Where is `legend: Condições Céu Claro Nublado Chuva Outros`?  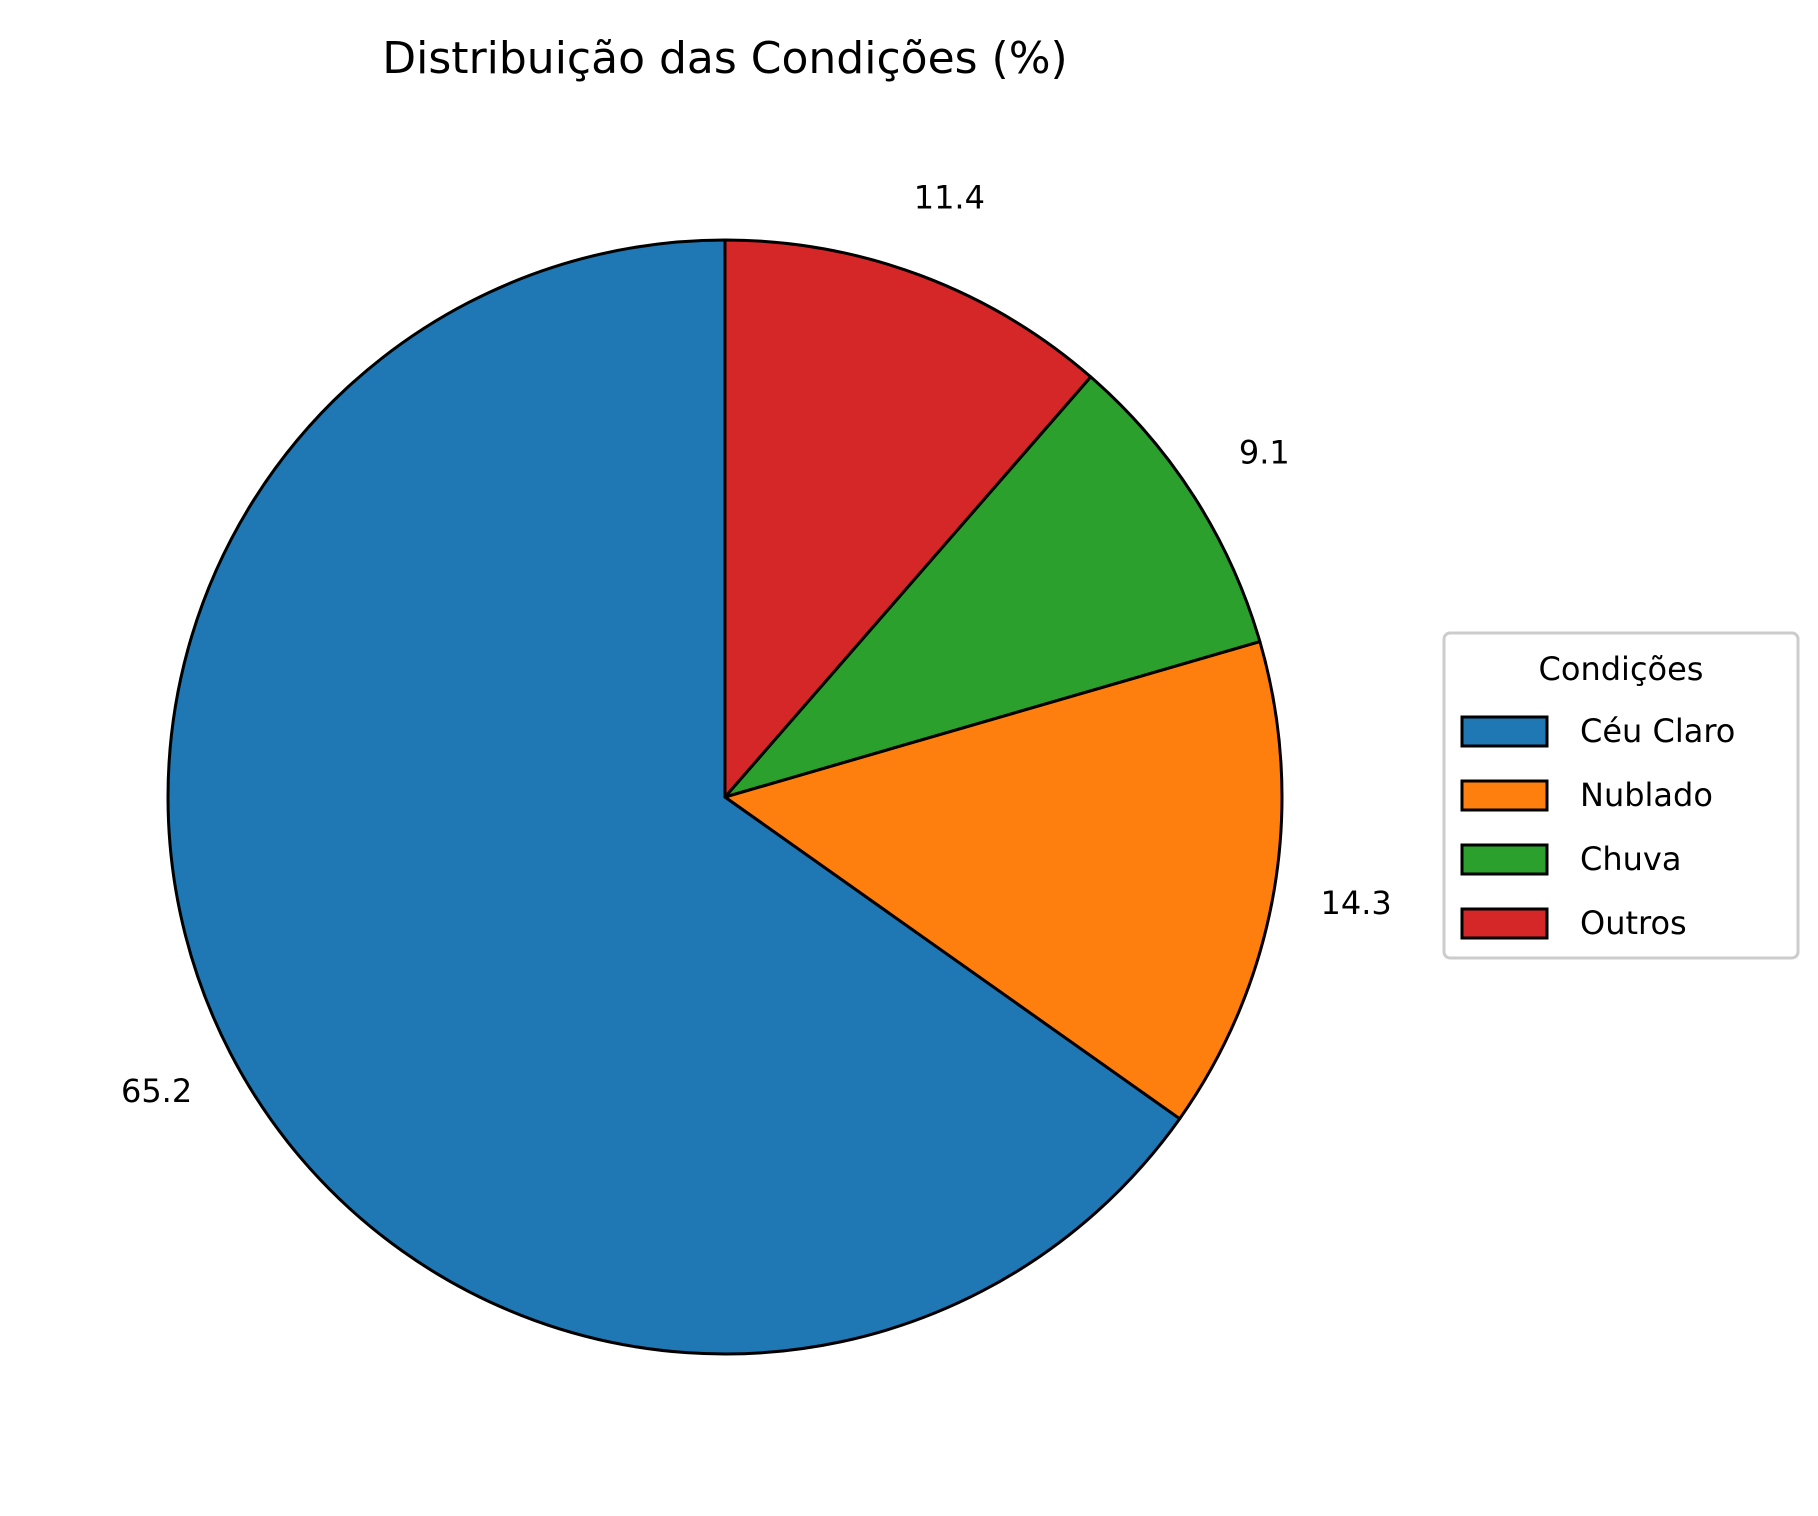
legend: Condições Céu Claro Nublado Chuva Outros is located at coordinates (1621, 795).